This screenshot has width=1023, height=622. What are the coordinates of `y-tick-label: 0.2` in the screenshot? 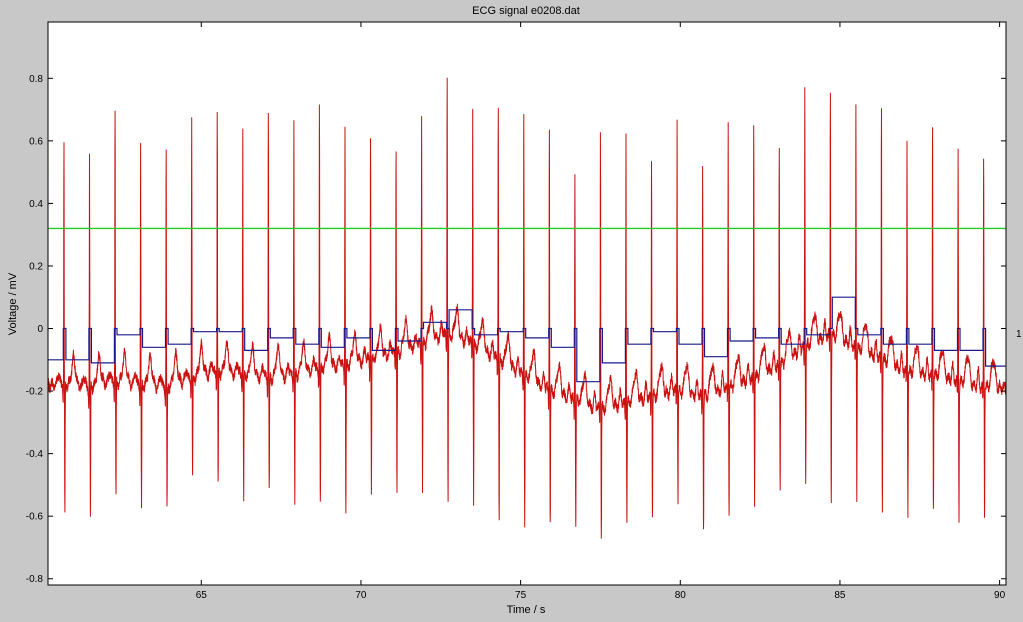 It's located at (36, 266).